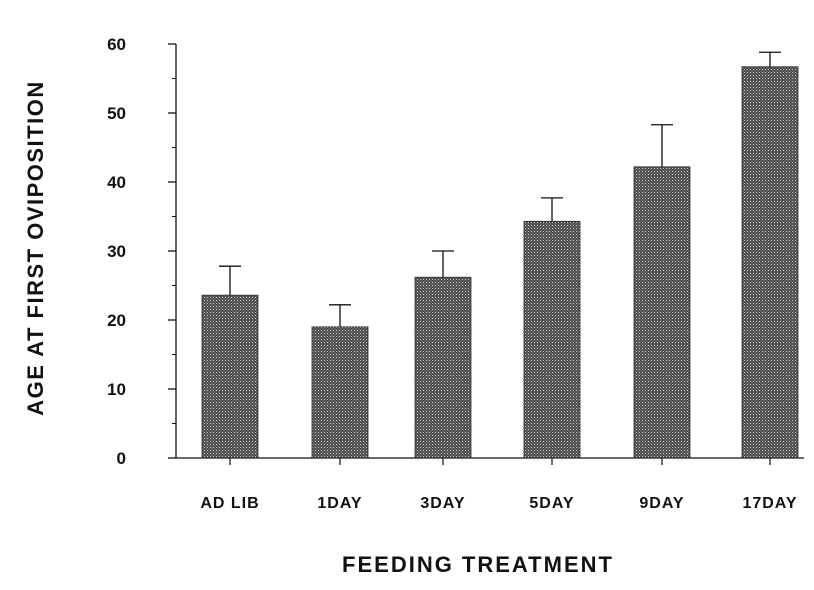 The width and height of the screenshot is (814, 590). What do you see at coordinates (661, 503) in the screenshot?
I see `x-category-label: 9DAY` at bounding box center [661, 503].